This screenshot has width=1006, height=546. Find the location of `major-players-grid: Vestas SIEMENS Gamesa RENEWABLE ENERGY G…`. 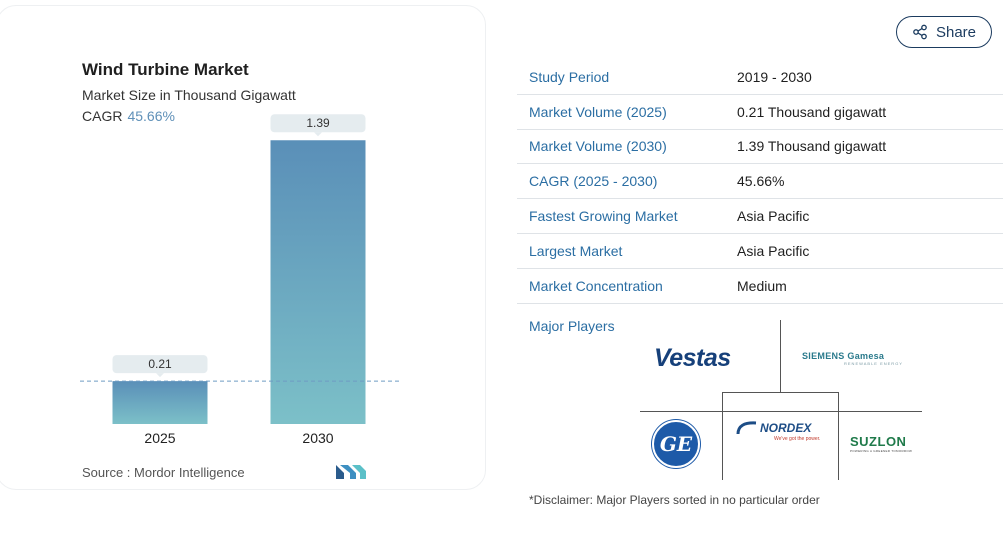

major-players-grid: Vestas SIEMENS Gamesa RENEWABLE ENERGY G… is located at coordinates (781, 400).